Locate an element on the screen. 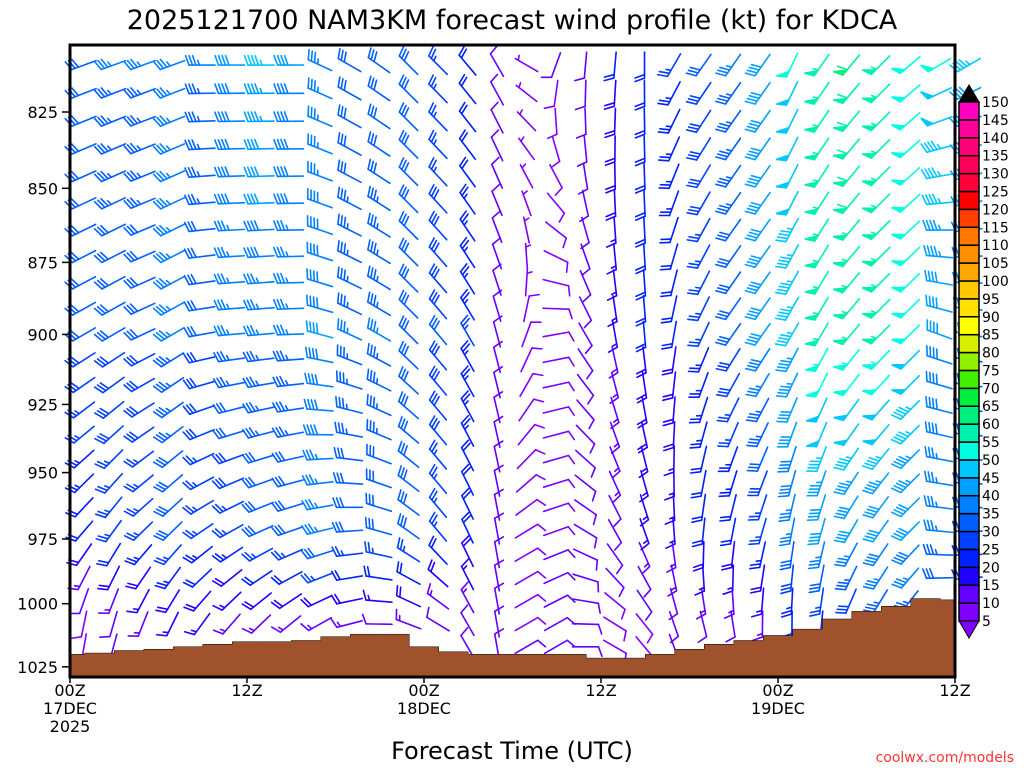 The height and width of the screenshot is (768, 1024). x-tick-label: 19DEC is located at coordinates (778, 708).